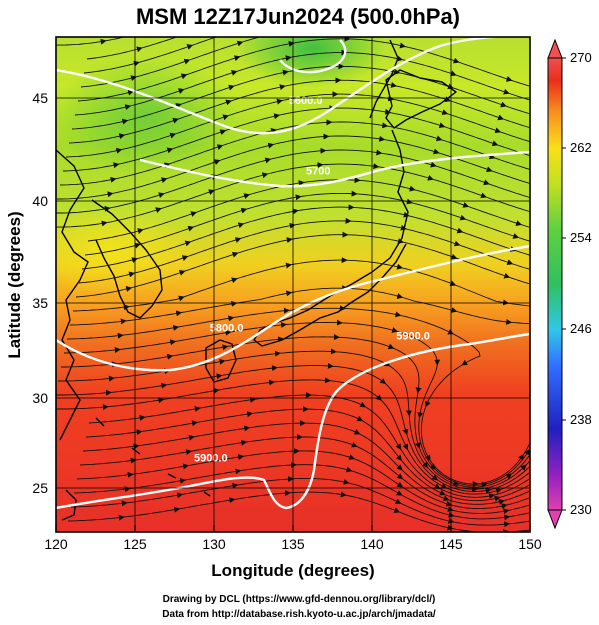  I want to click on x-axis-label: Longitude (degrees), so click(292, 570).